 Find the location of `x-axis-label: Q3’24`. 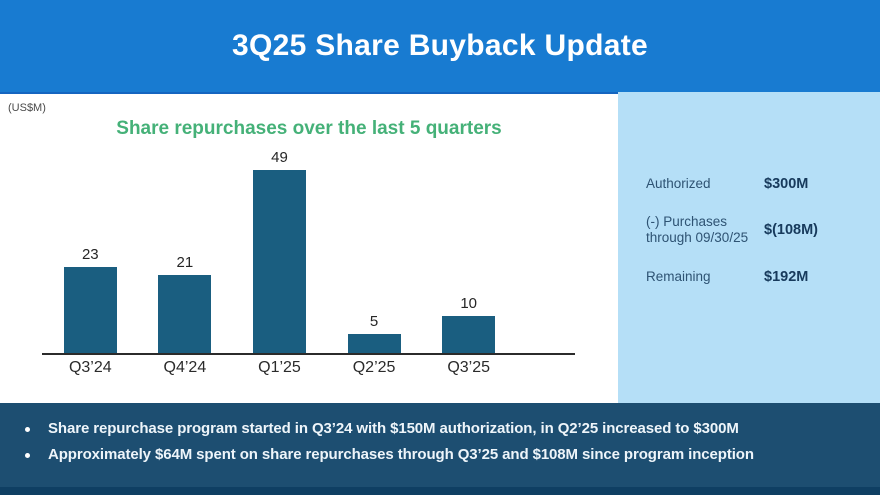

x-axis-label: Q3’24 is located at coordinates (90, 367).